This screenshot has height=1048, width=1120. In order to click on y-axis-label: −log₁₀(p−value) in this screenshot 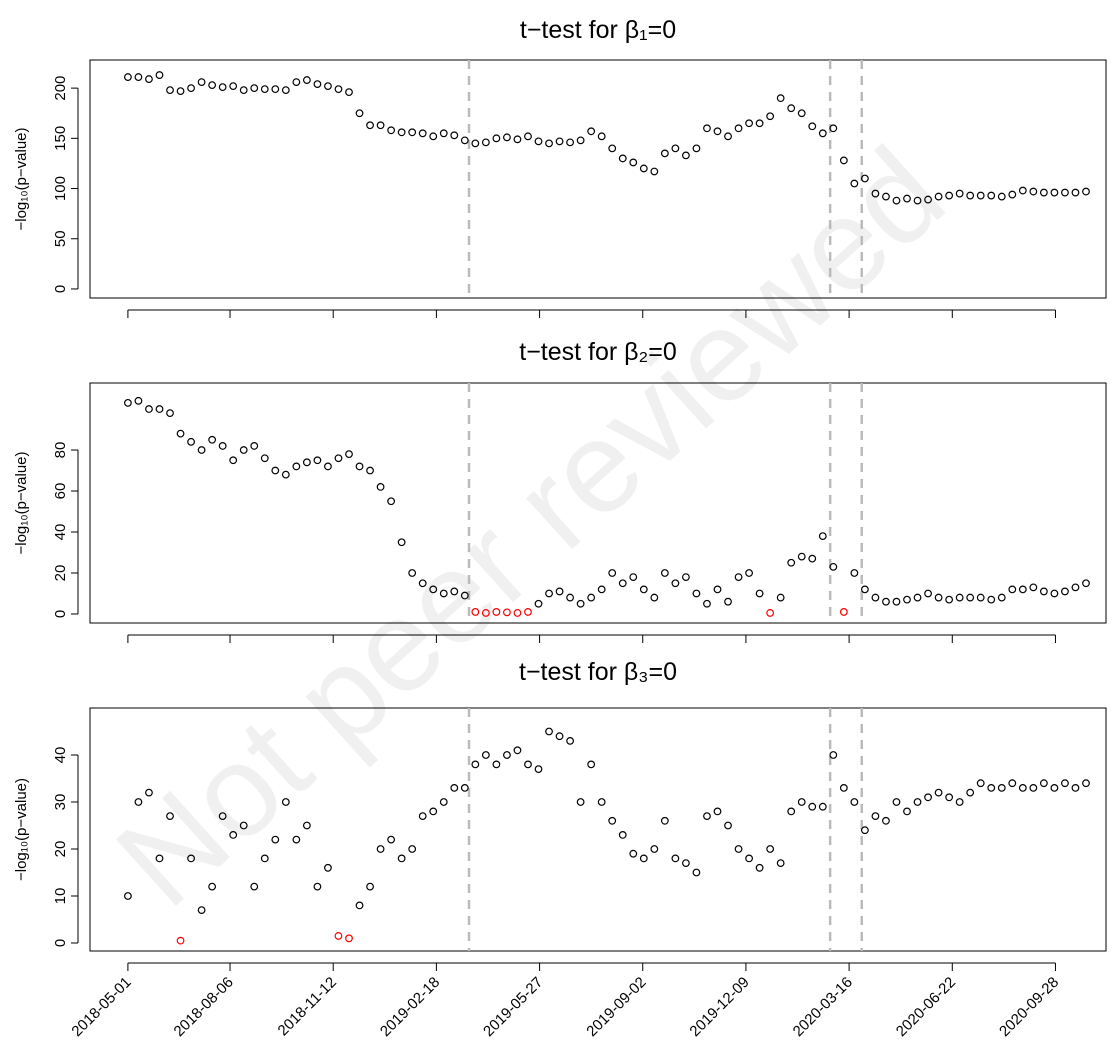, I will do `click(21, 502)`.